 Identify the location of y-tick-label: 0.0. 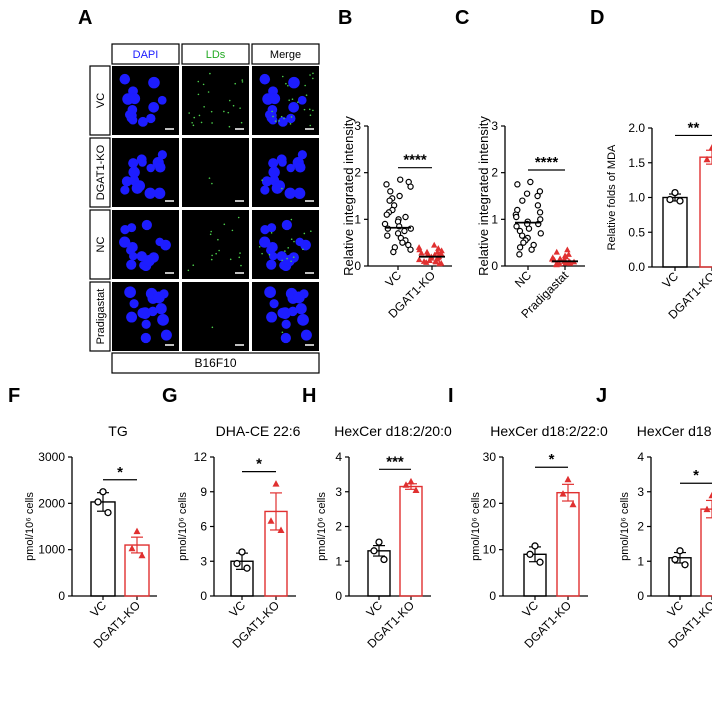
(636, 267).